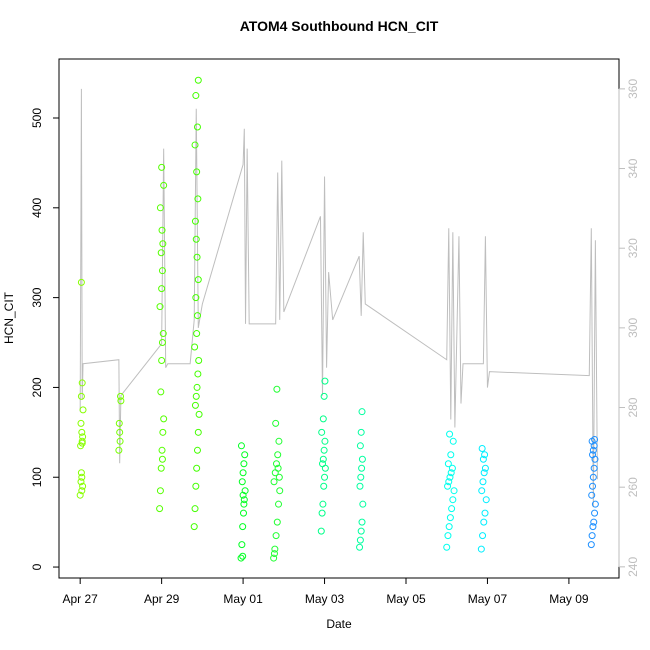  I want to click on y-axis-label: HCN_CIT, so click(9, 317).